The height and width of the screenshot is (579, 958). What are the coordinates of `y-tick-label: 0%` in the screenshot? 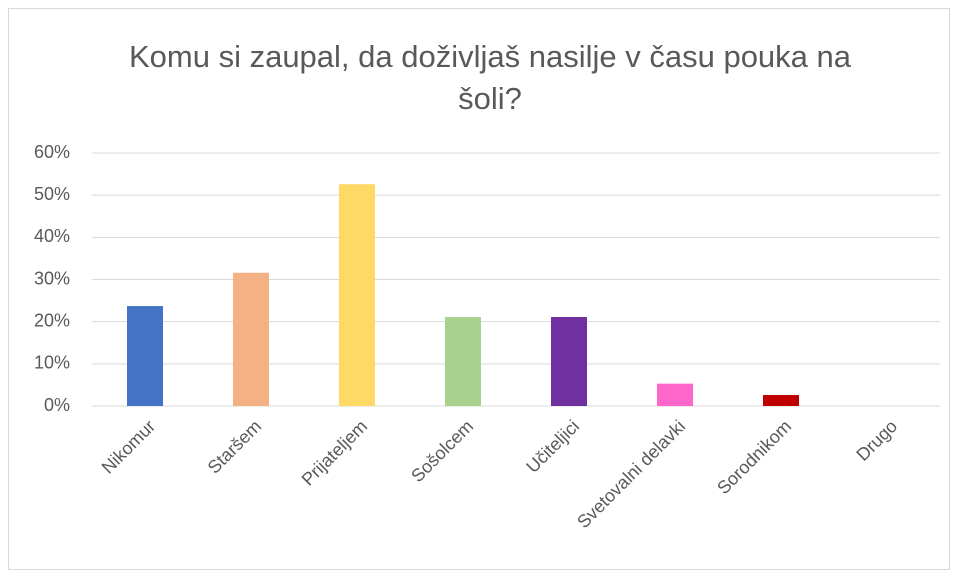 It's located at (57, 405).